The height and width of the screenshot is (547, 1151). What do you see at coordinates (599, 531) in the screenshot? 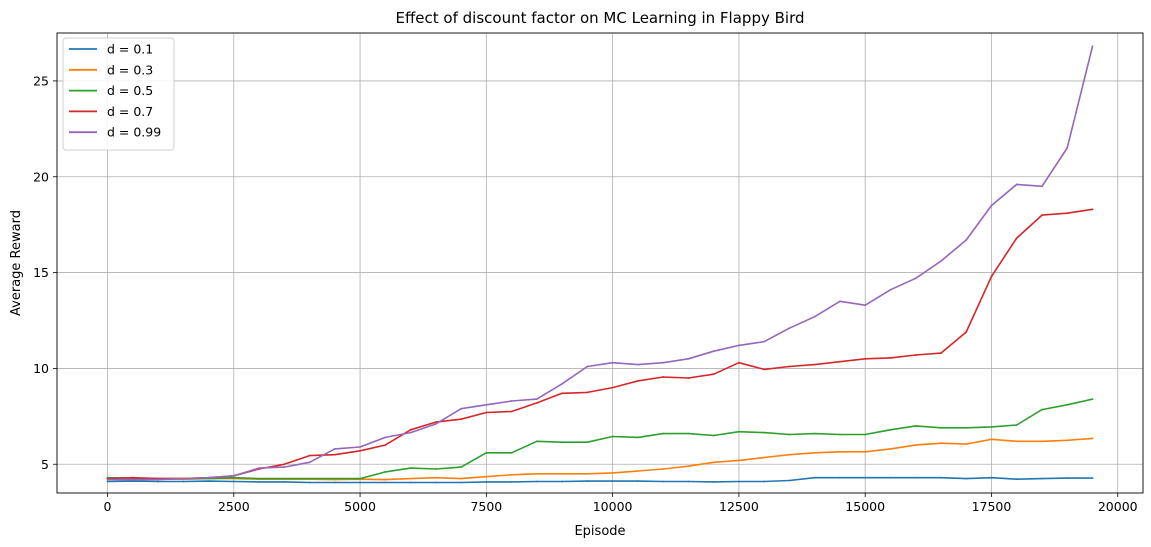
I see `x-axis-label: Episode` at bounding box center [599, 531].